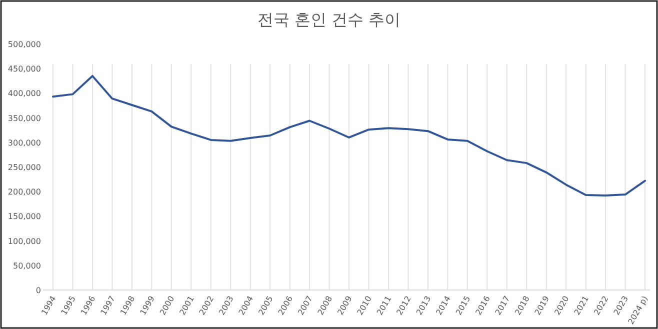 Image resolution: width=658 pixels, height=329 pixels. I want to click on y-tick-label: 400,000, so click(24, 93).